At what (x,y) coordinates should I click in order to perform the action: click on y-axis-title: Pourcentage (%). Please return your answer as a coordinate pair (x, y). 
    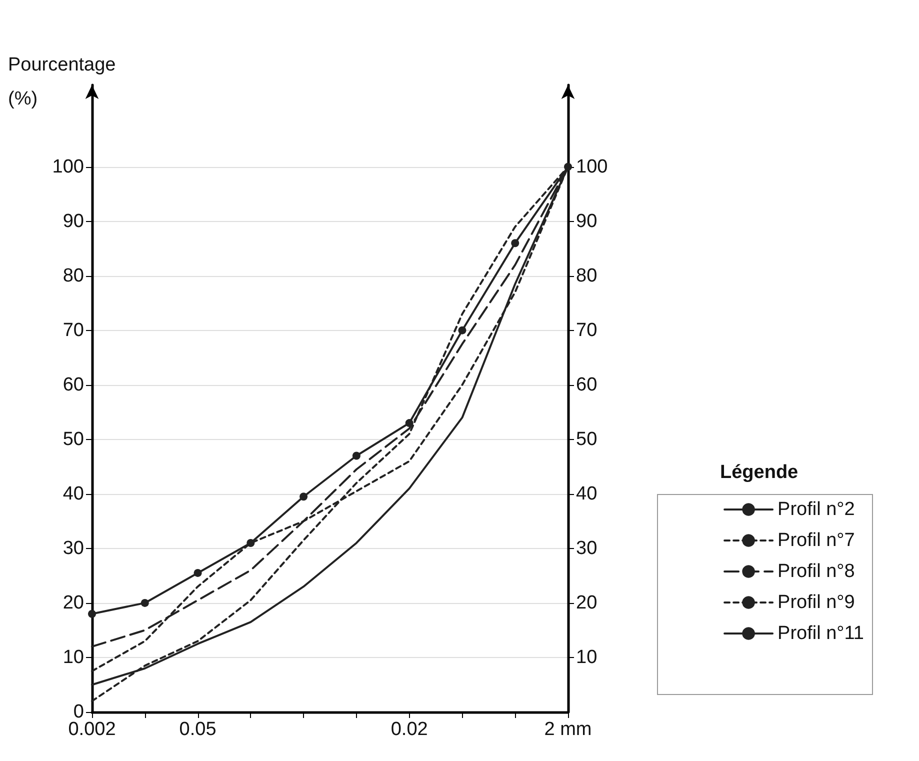
    Looking at the image, I should click on (62, 82).